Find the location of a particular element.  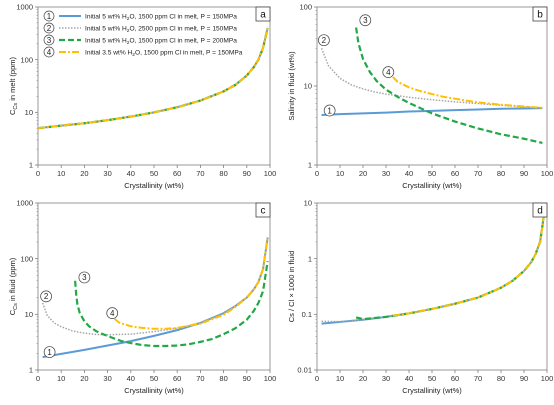

y-tick-label: 0.1 is located at coordinates (307, 314).